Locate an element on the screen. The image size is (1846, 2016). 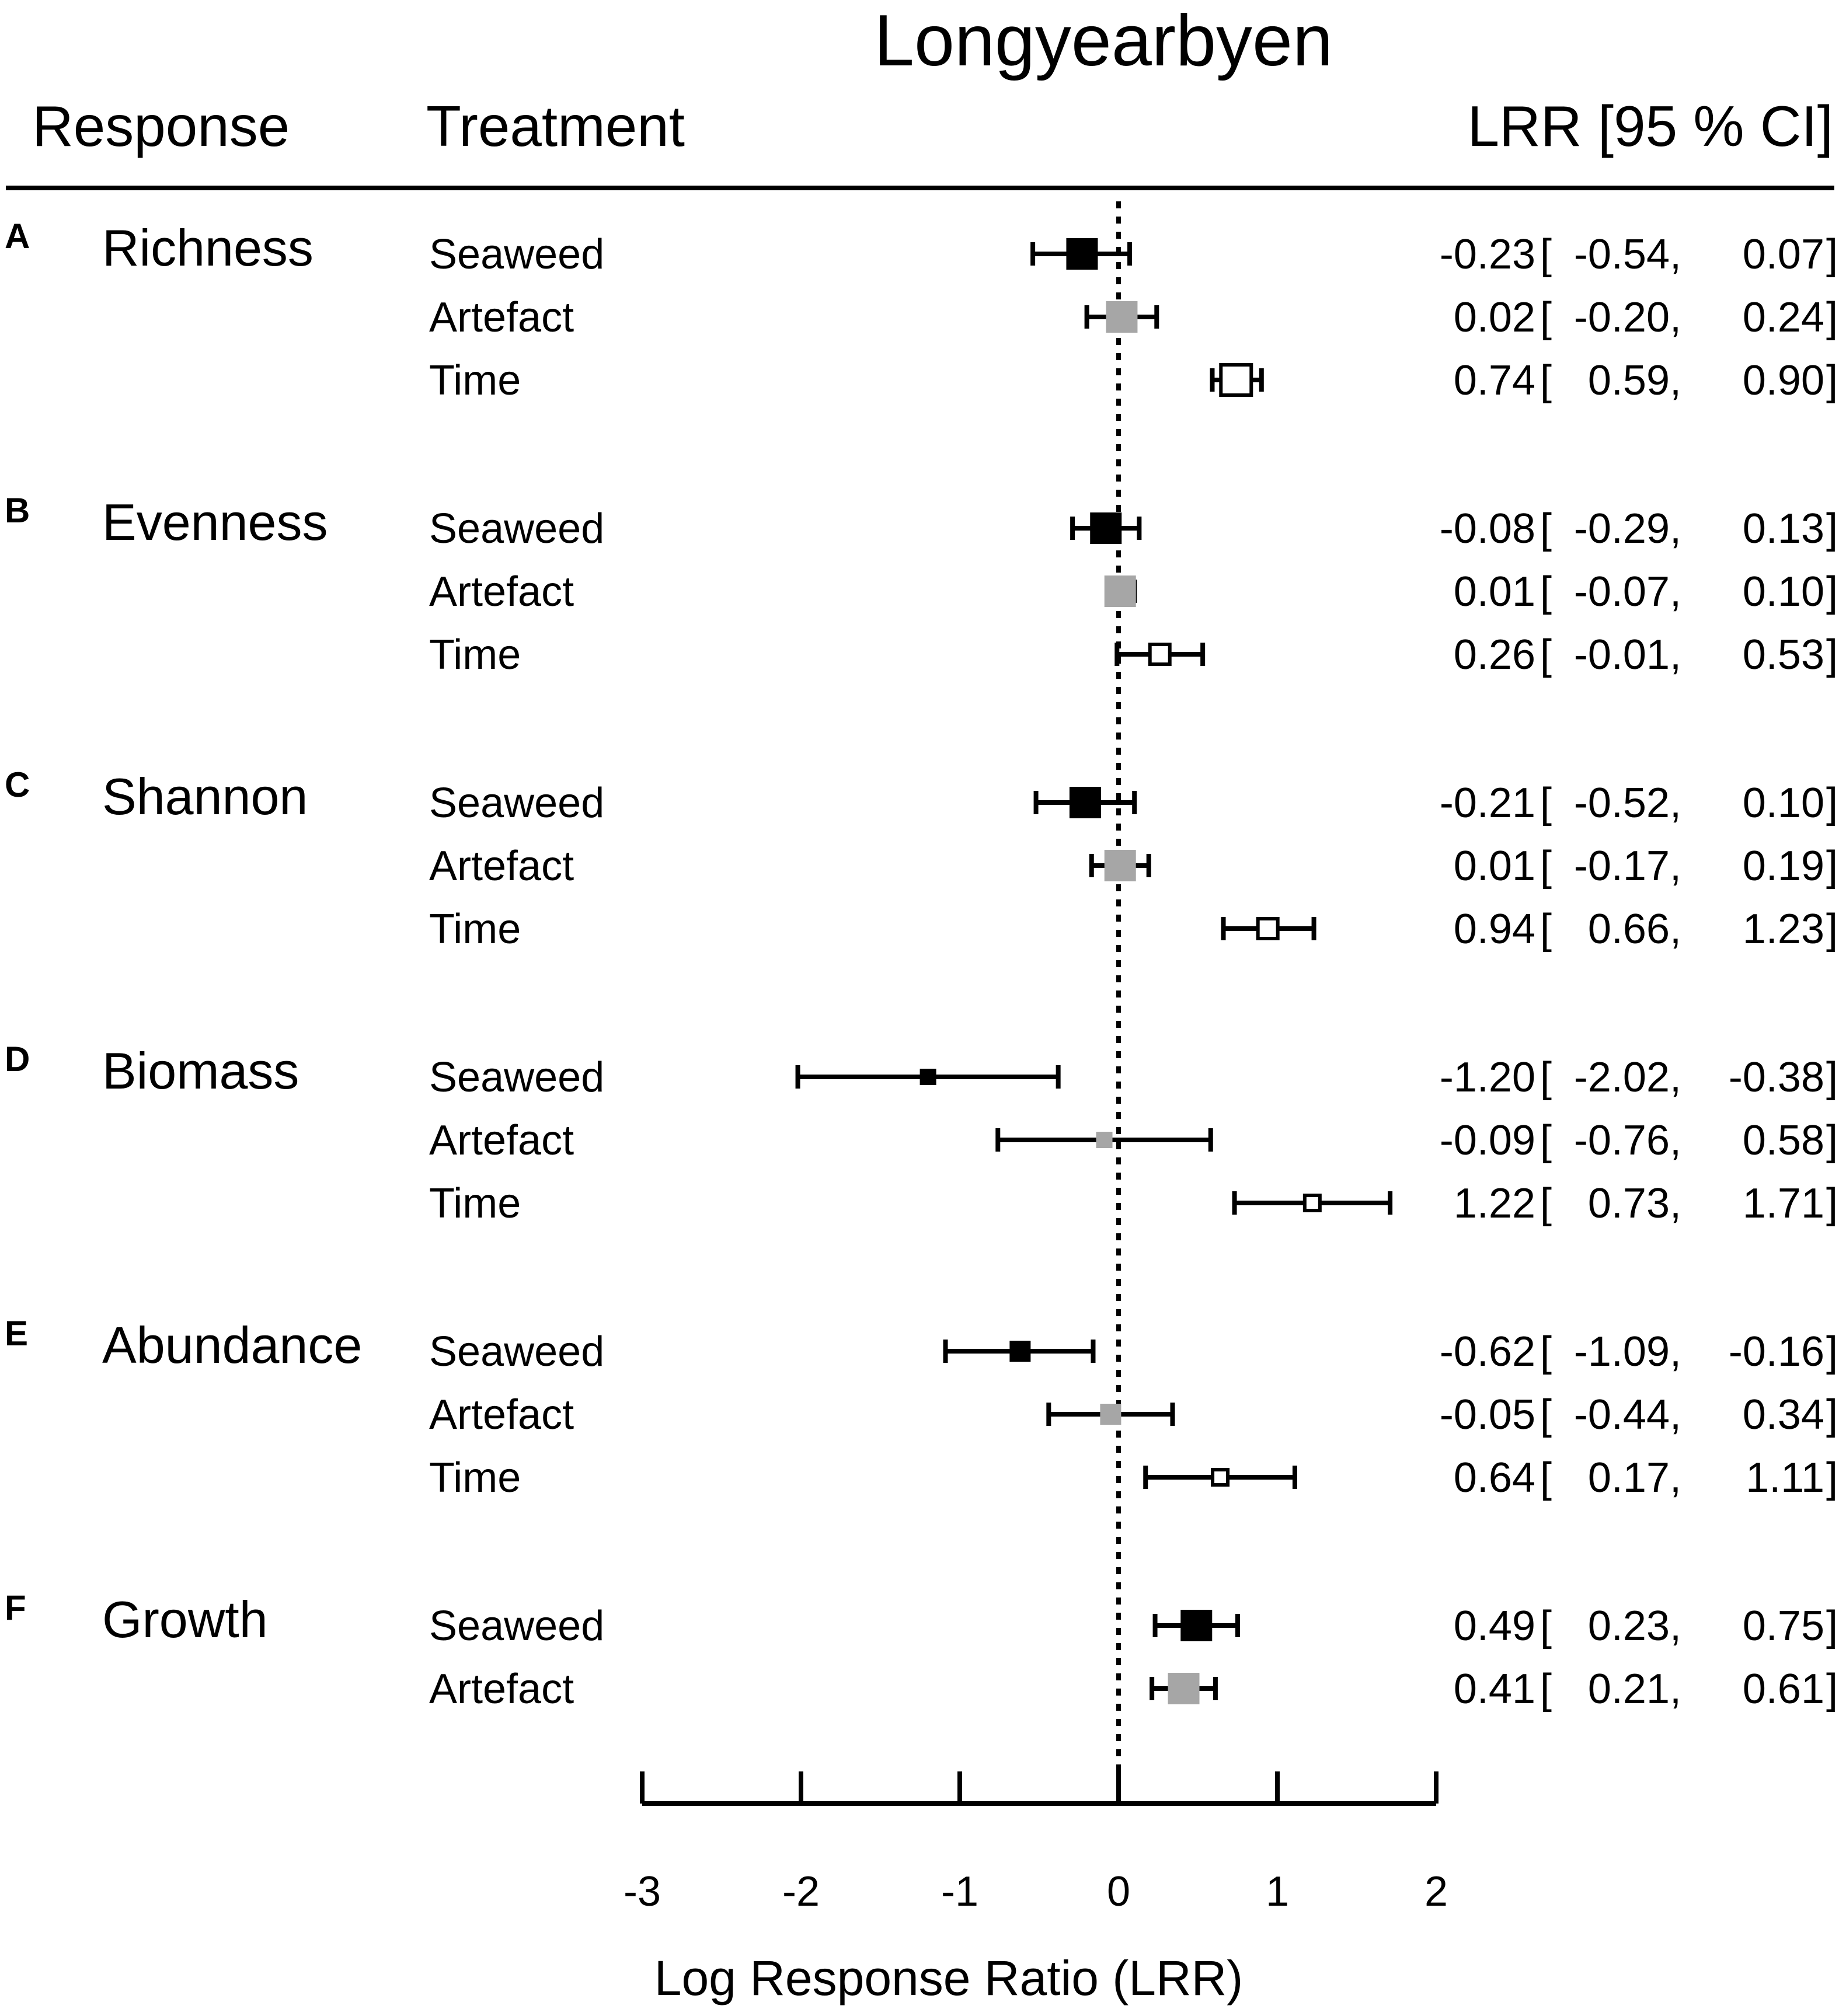
ci-upper-value: -0.16 is located at coordinates (1777, 1351).